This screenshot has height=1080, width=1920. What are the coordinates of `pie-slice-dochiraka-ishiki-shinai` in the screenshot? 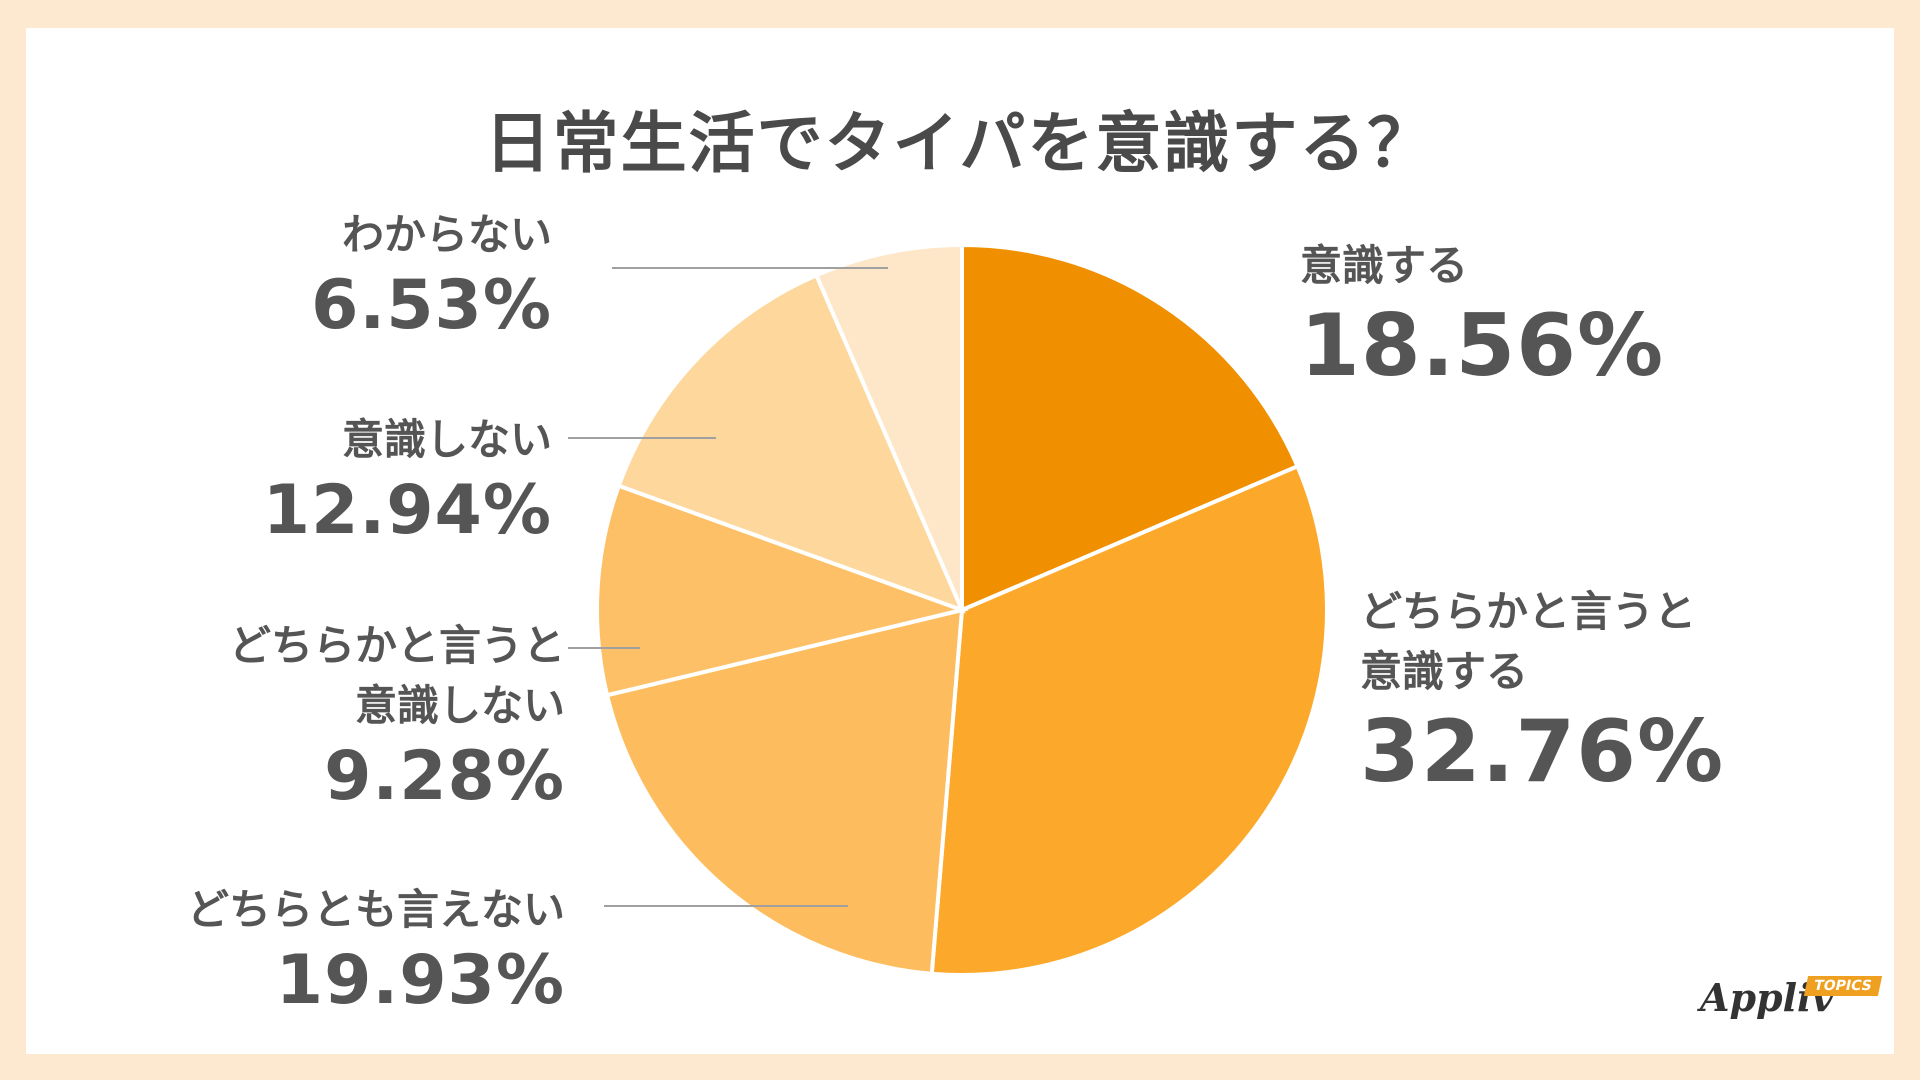 It's located at (782, 590).